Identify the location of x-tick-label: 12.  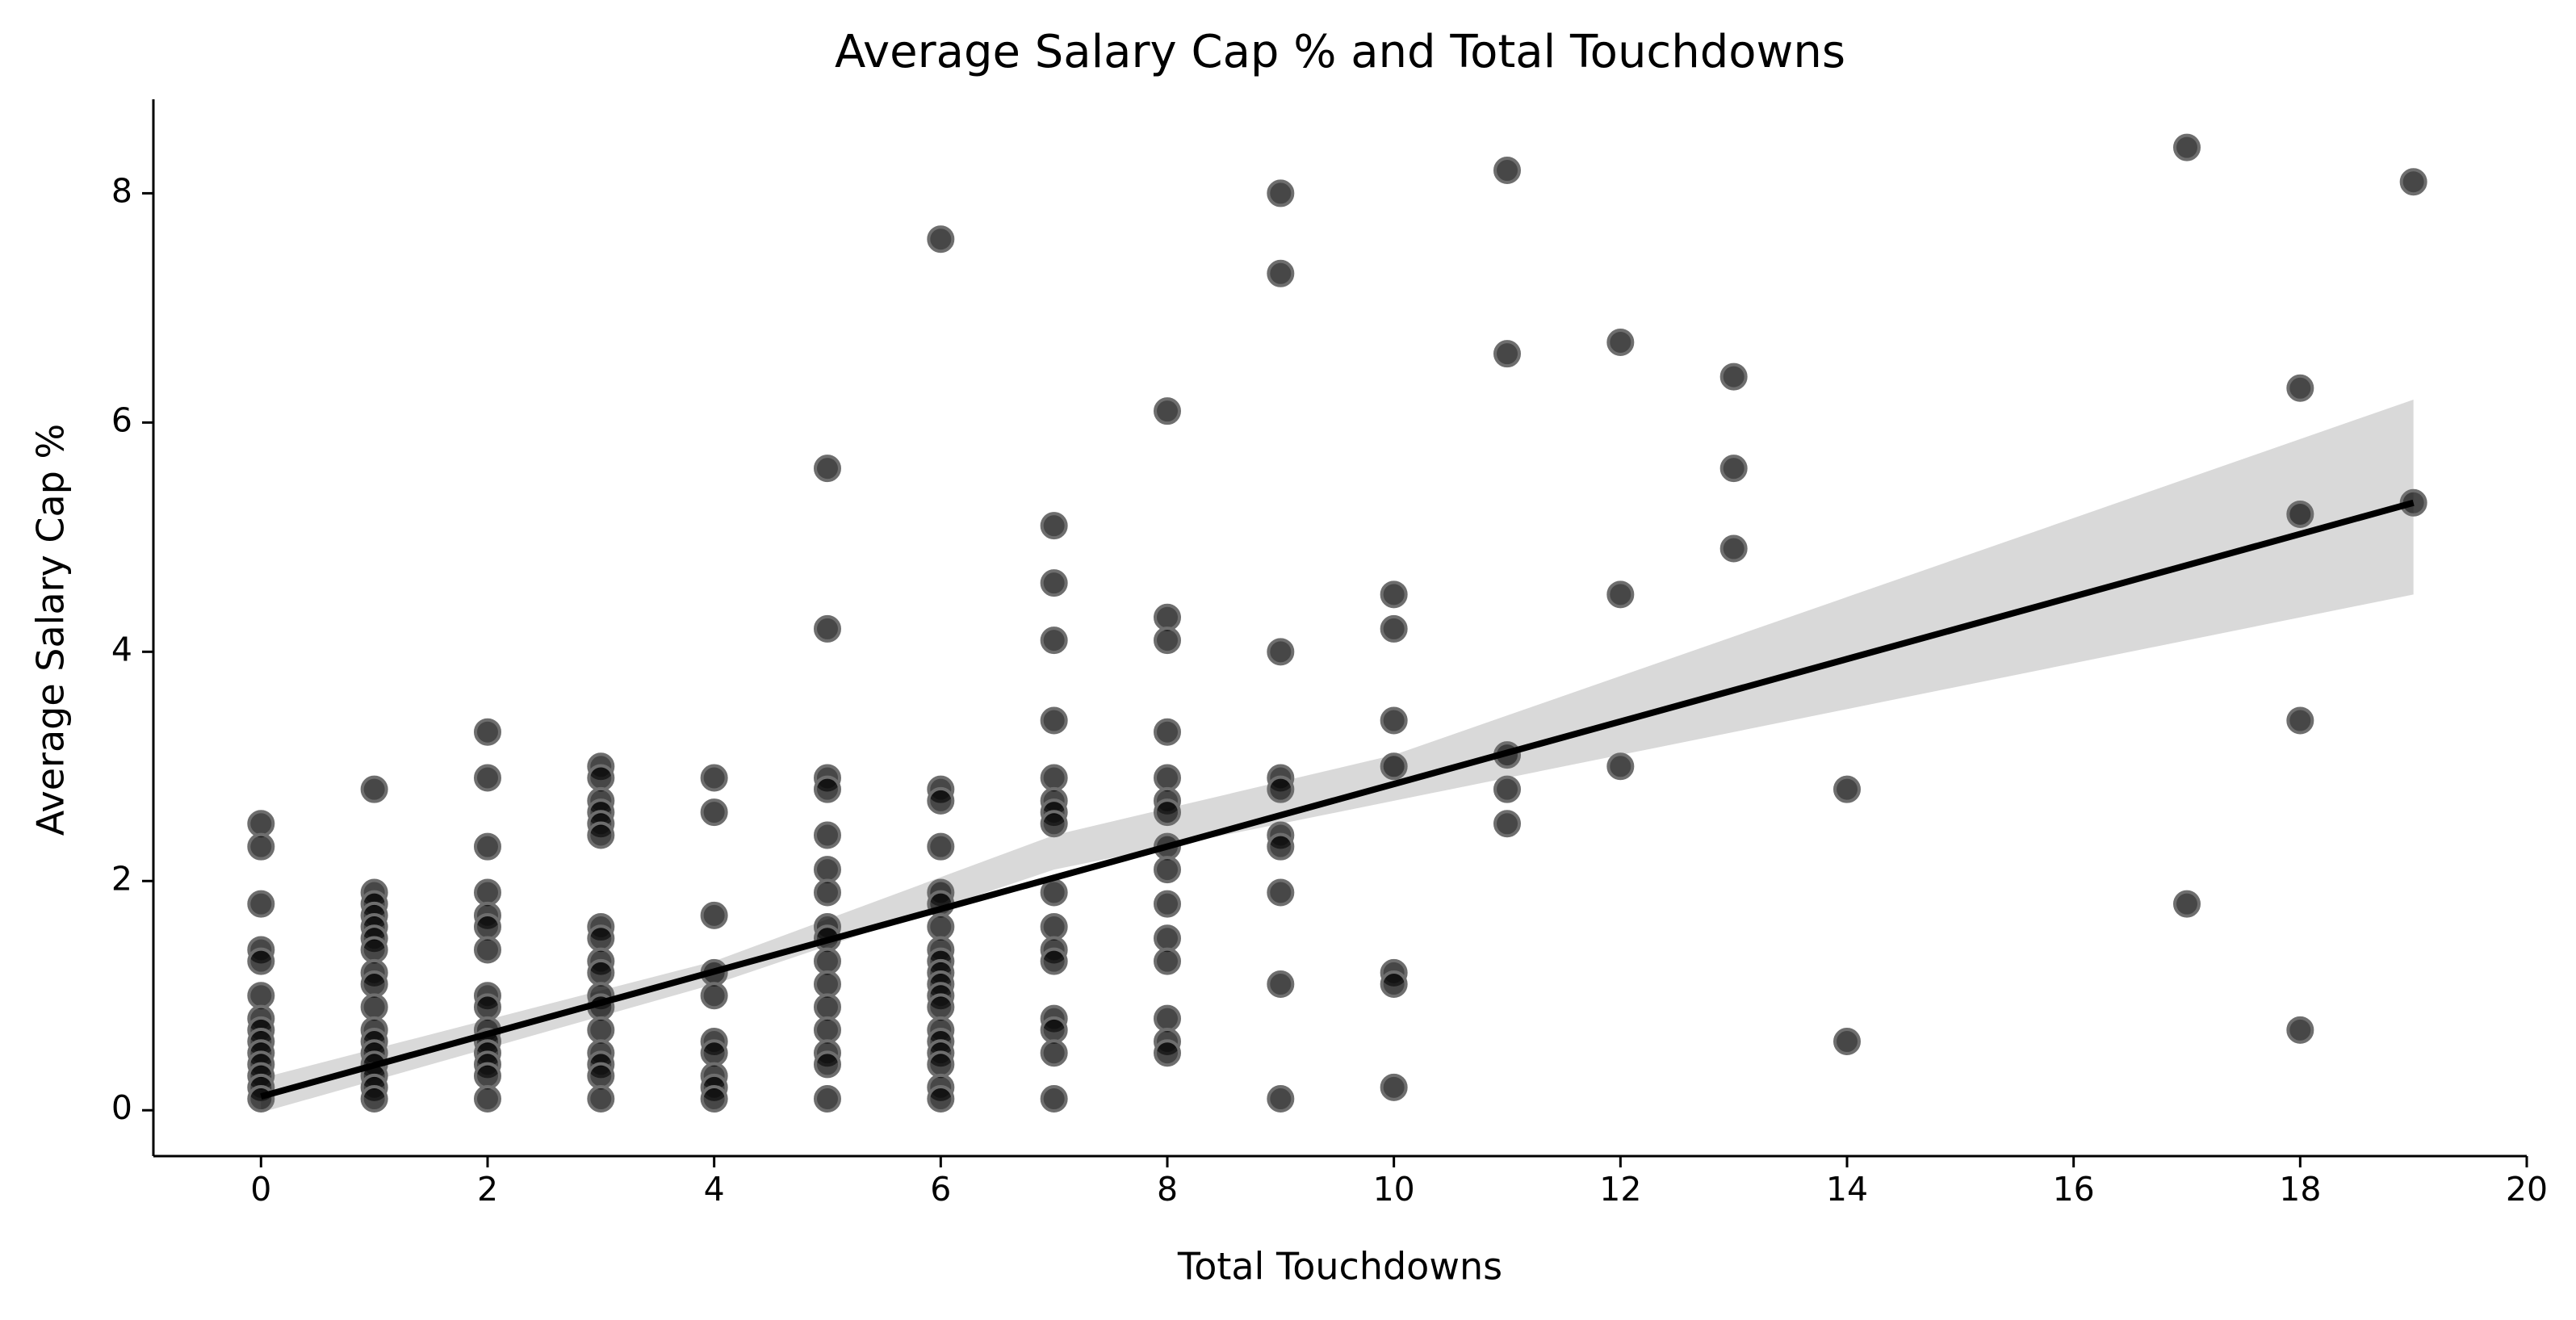
(1620, 1189).